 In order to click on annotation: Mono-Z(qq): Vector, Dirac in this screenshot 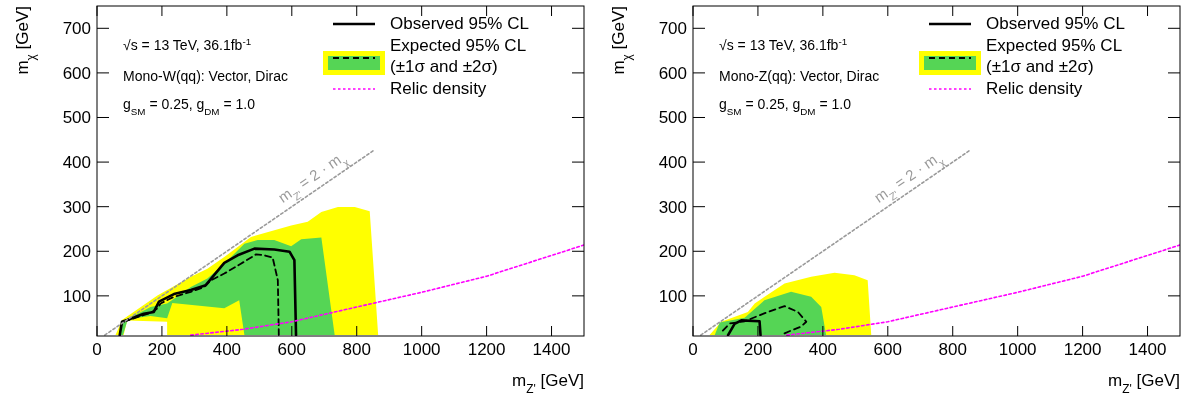, I will do `click(799, 76)`.